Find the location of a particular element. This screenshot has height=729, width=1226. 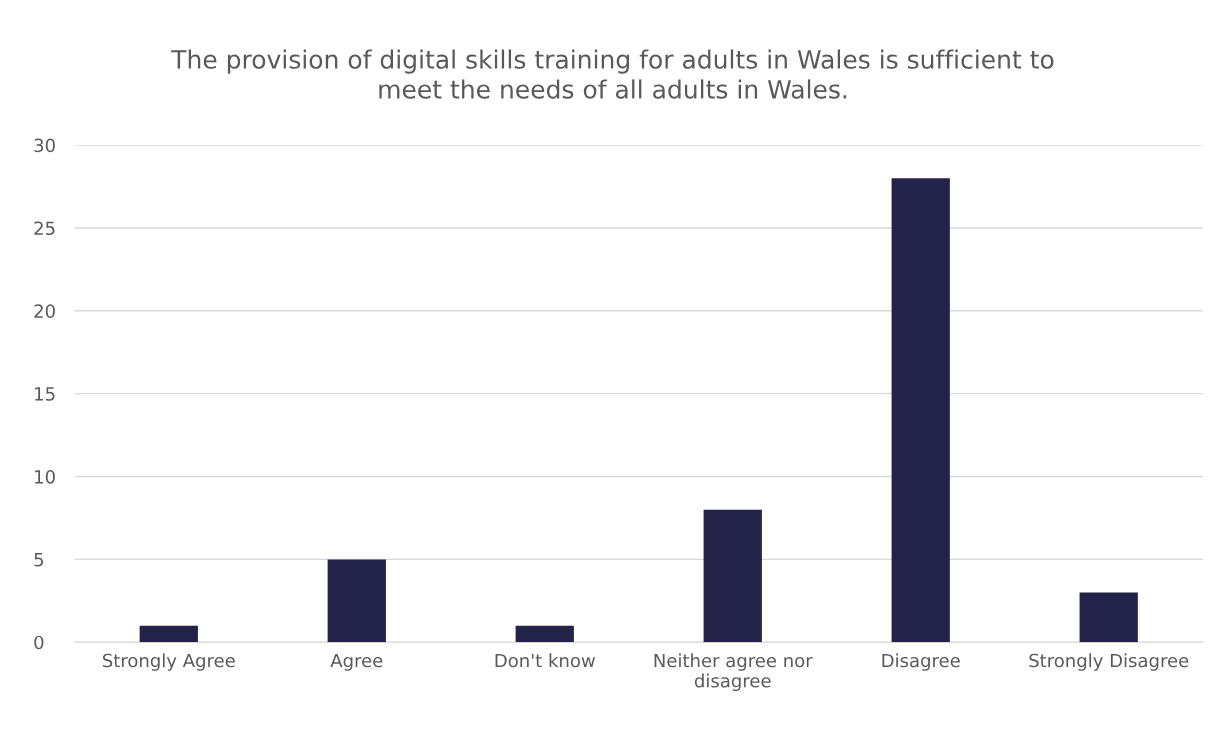

y-tick-label: 15 is located at coordinates (45, 394).